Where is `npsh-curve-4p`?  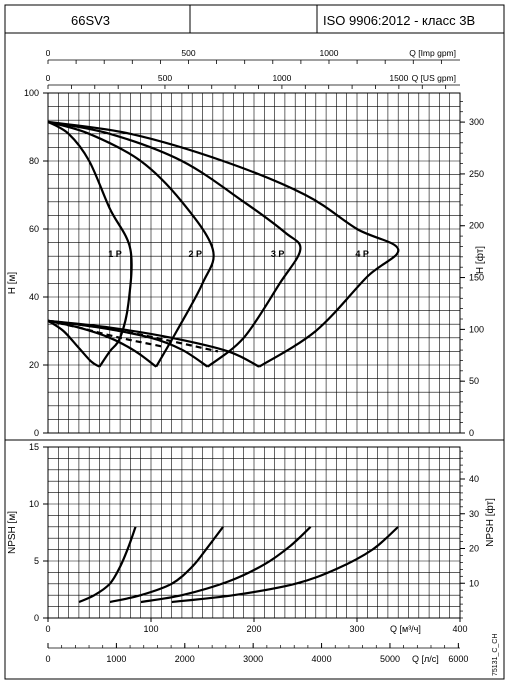
npsh-curve-4p is located at coordinates (285, 564).